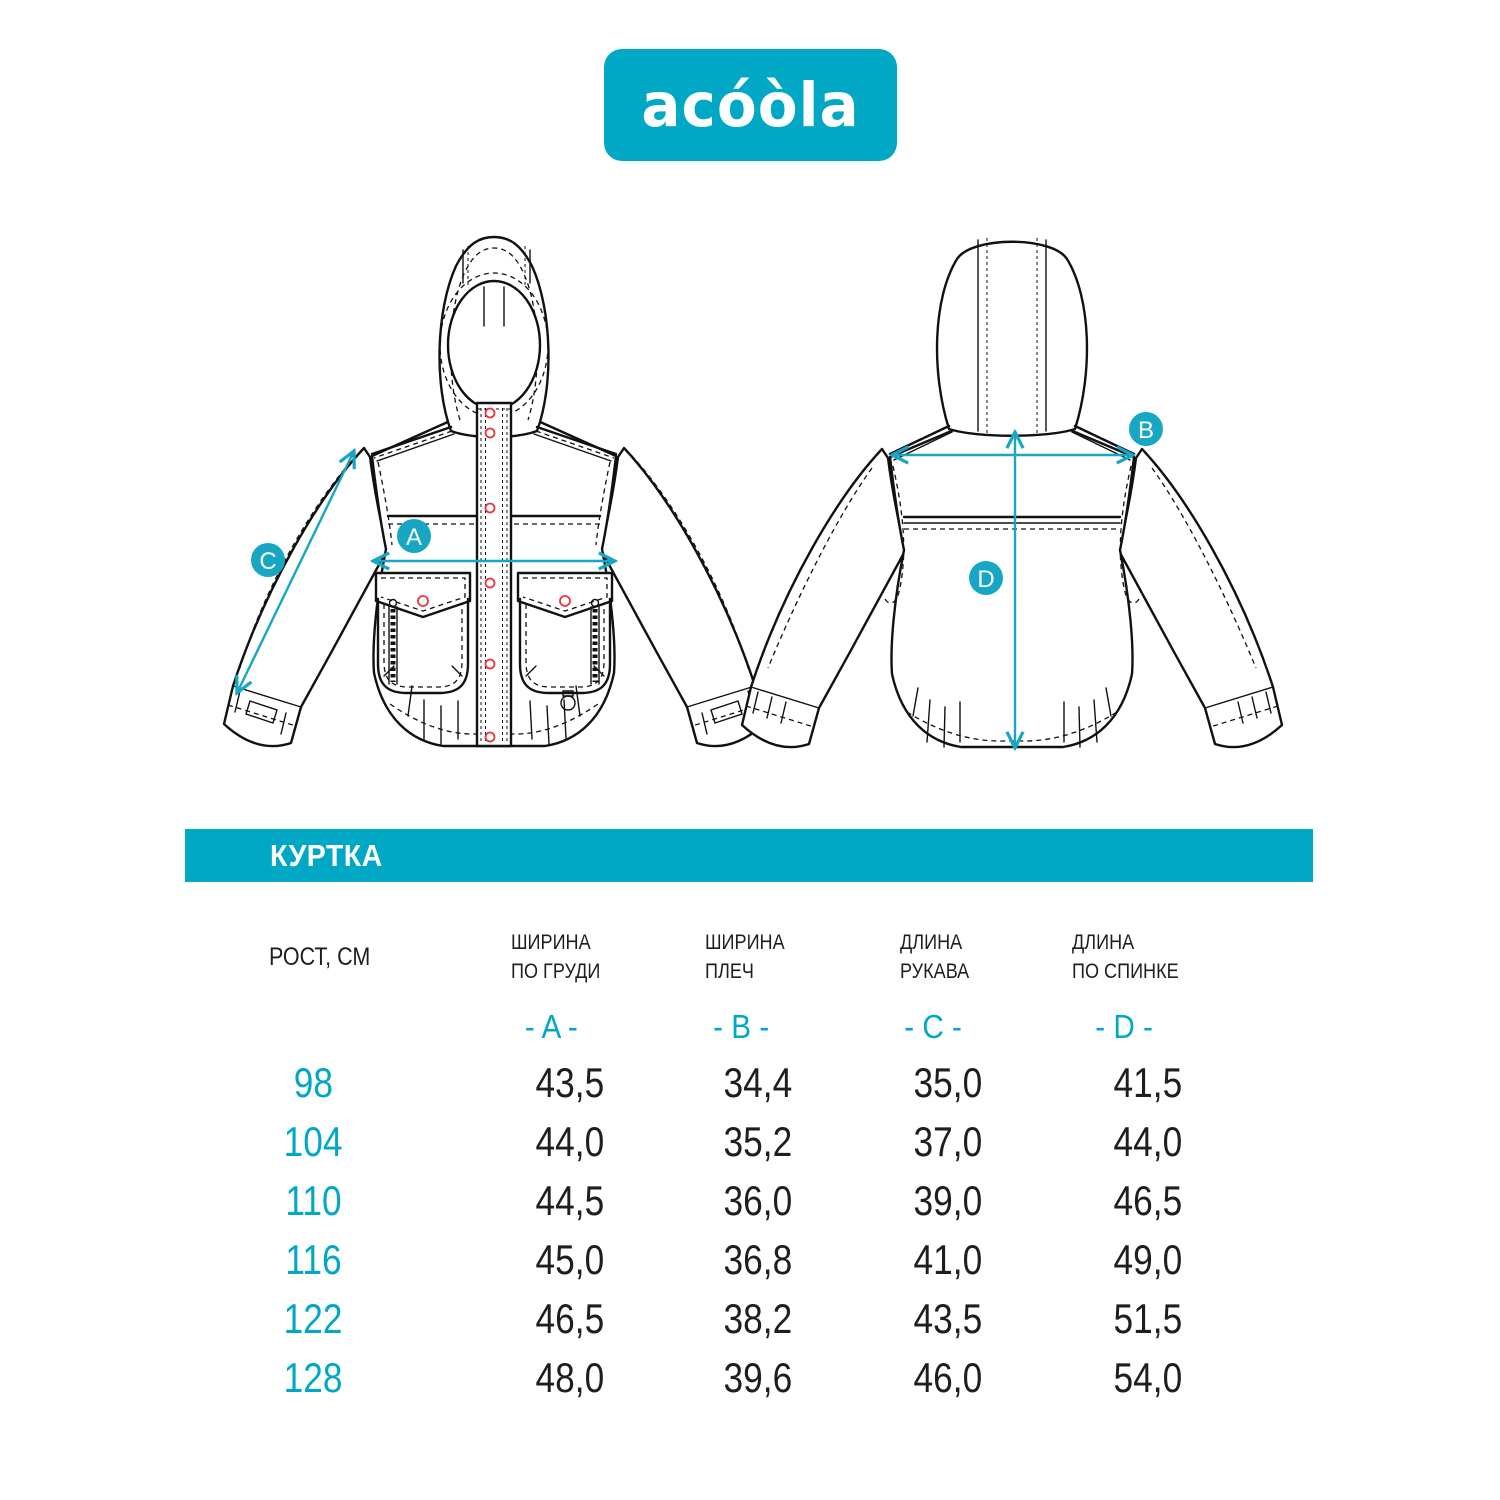  Describe the element at coordinates (565, 633) in the screenshot. I see `right-pocket` at that location.